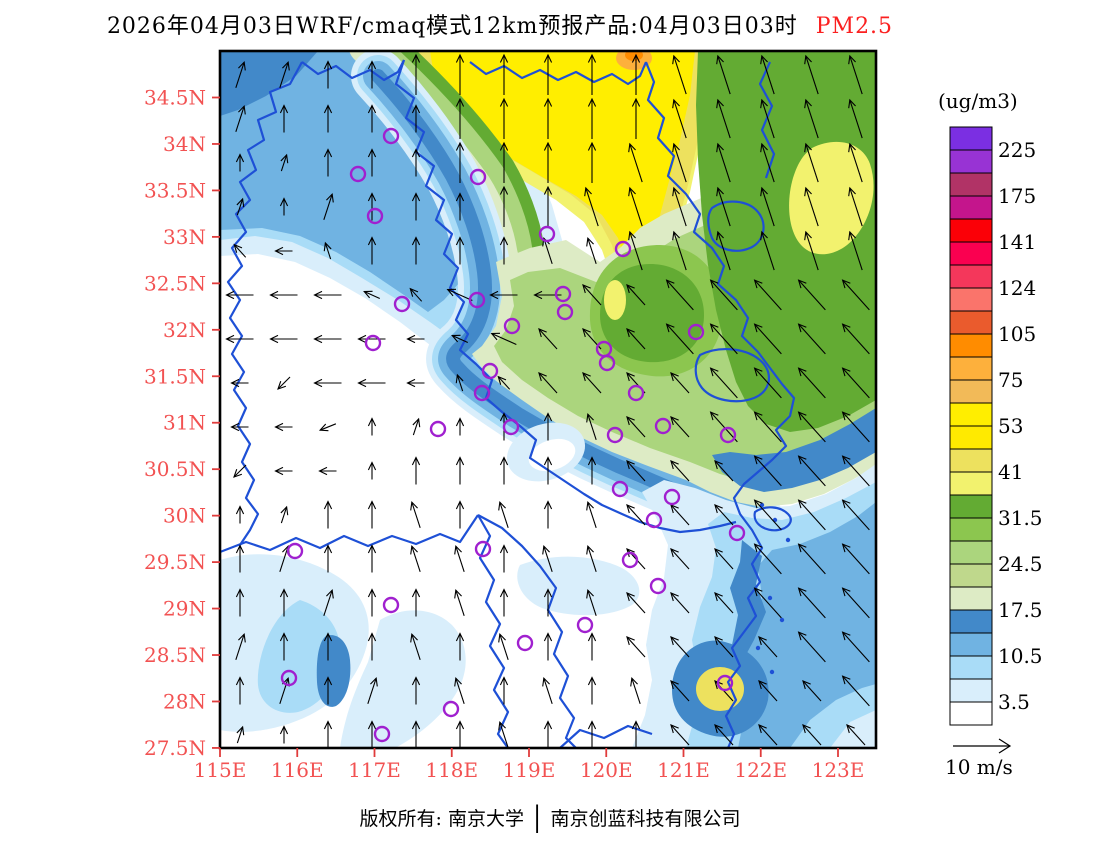 The width and height of the screenshot is (1100, 850). Describe the element at coordinates (1017, 334) in the screenshot. I see `legend-tick-label: 105` at that location.